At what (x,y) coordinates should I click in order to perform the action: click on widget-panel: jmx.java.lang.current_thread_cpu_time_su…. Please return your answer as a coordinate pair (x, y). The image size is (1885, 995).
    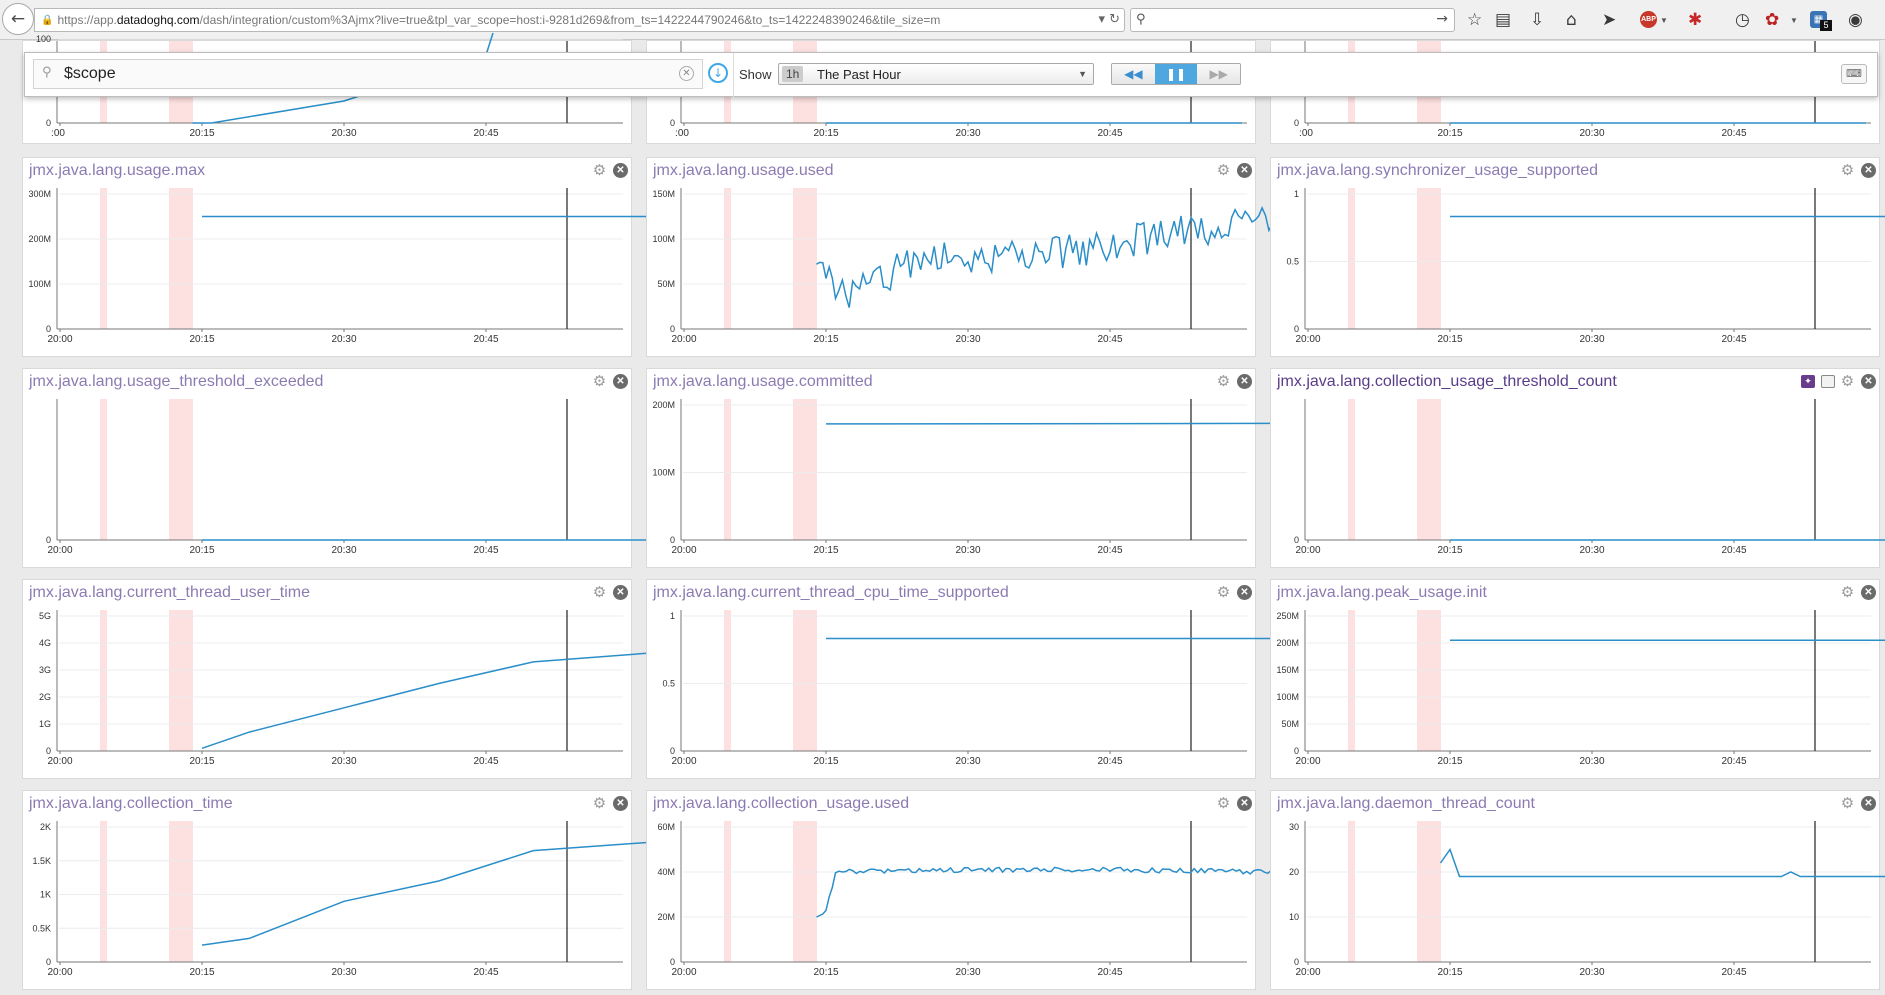
    Looking at the image, I should click on (973, 679).